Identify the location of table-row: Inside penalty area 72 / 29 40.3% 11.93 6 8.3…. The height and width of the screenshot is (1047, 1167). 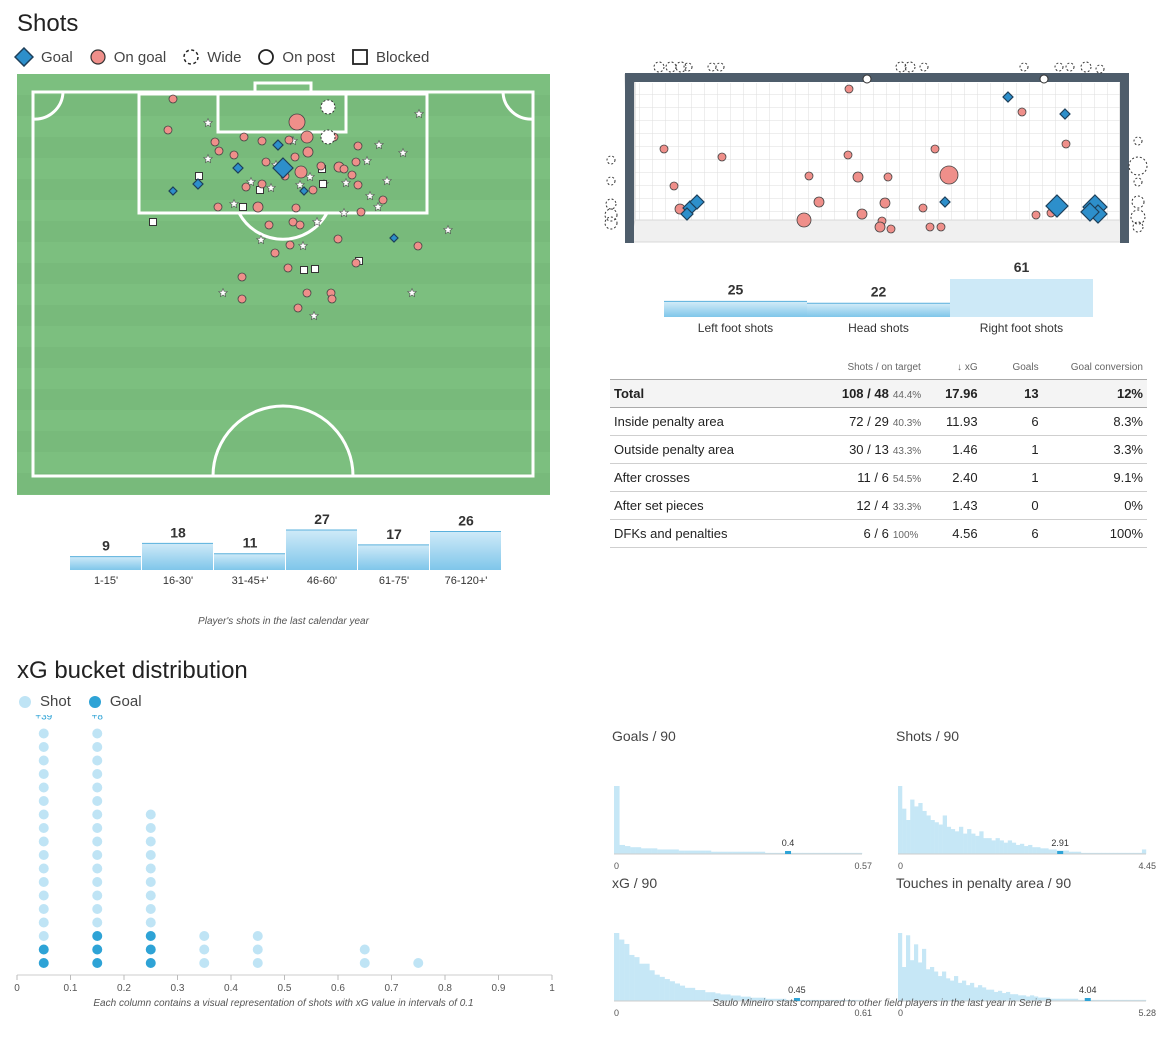
(878, 421).